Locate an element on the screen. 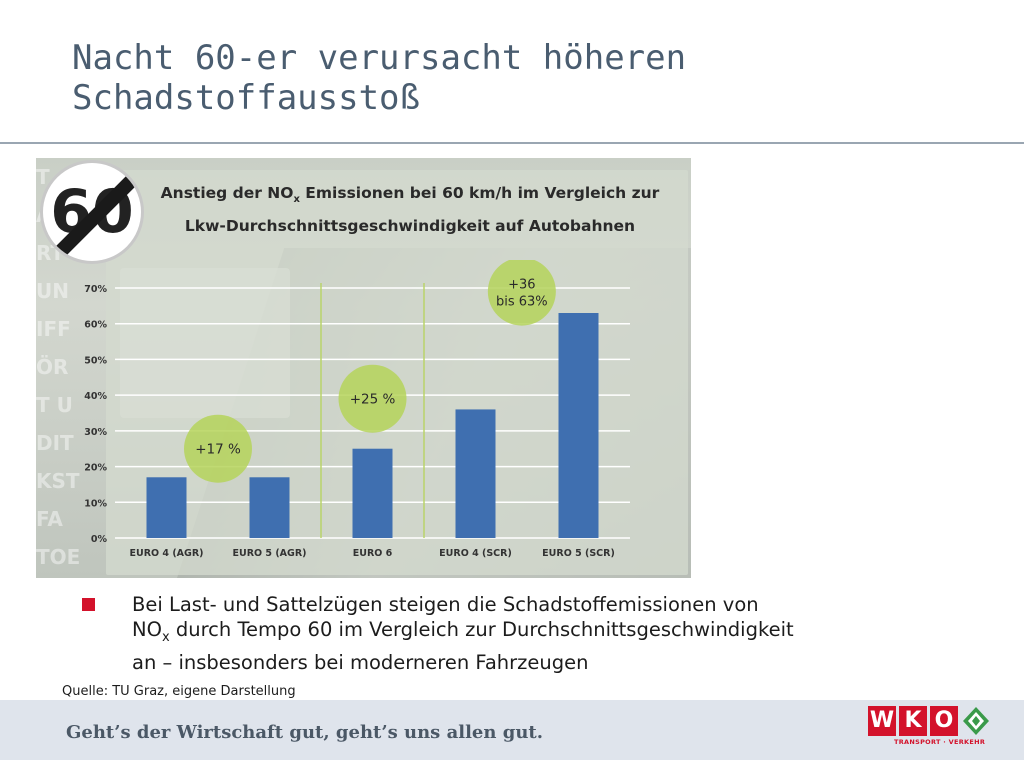  annotation-label: +17 % is located at coordinates (218, 450).